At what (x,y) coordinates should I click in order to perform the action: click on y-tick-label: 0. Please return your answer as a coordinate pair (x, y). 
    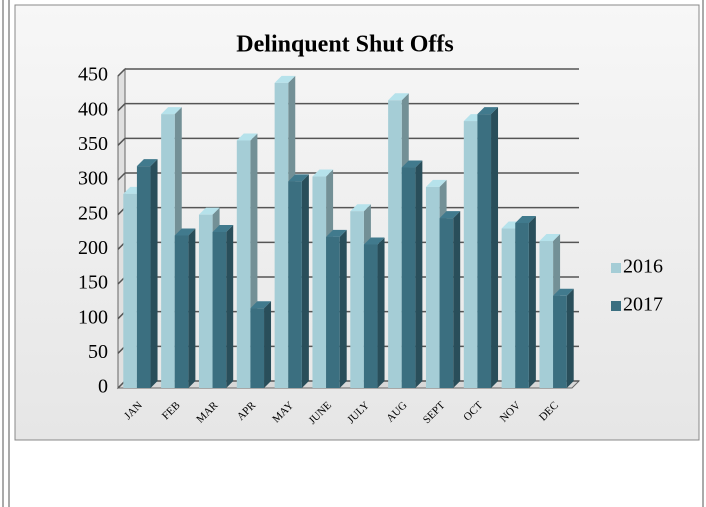
    Looking at the image, I should click on (103, 387).